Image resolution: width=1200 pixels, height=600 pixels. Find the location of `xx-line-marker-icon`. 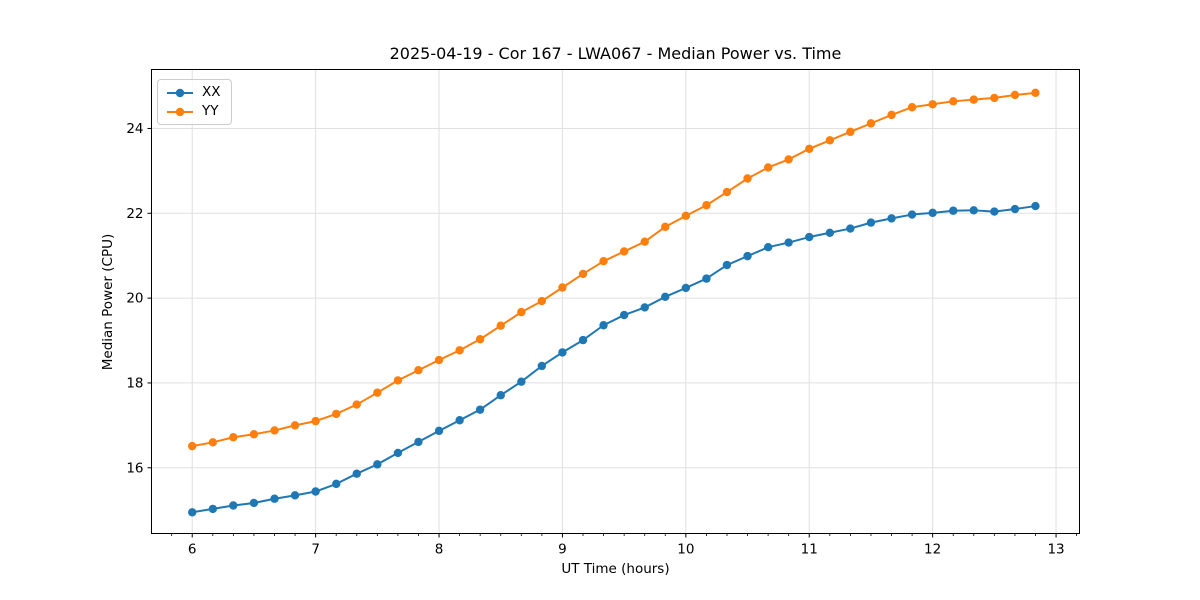

xx-line-marker-icon is located at coordinates (180, 92).